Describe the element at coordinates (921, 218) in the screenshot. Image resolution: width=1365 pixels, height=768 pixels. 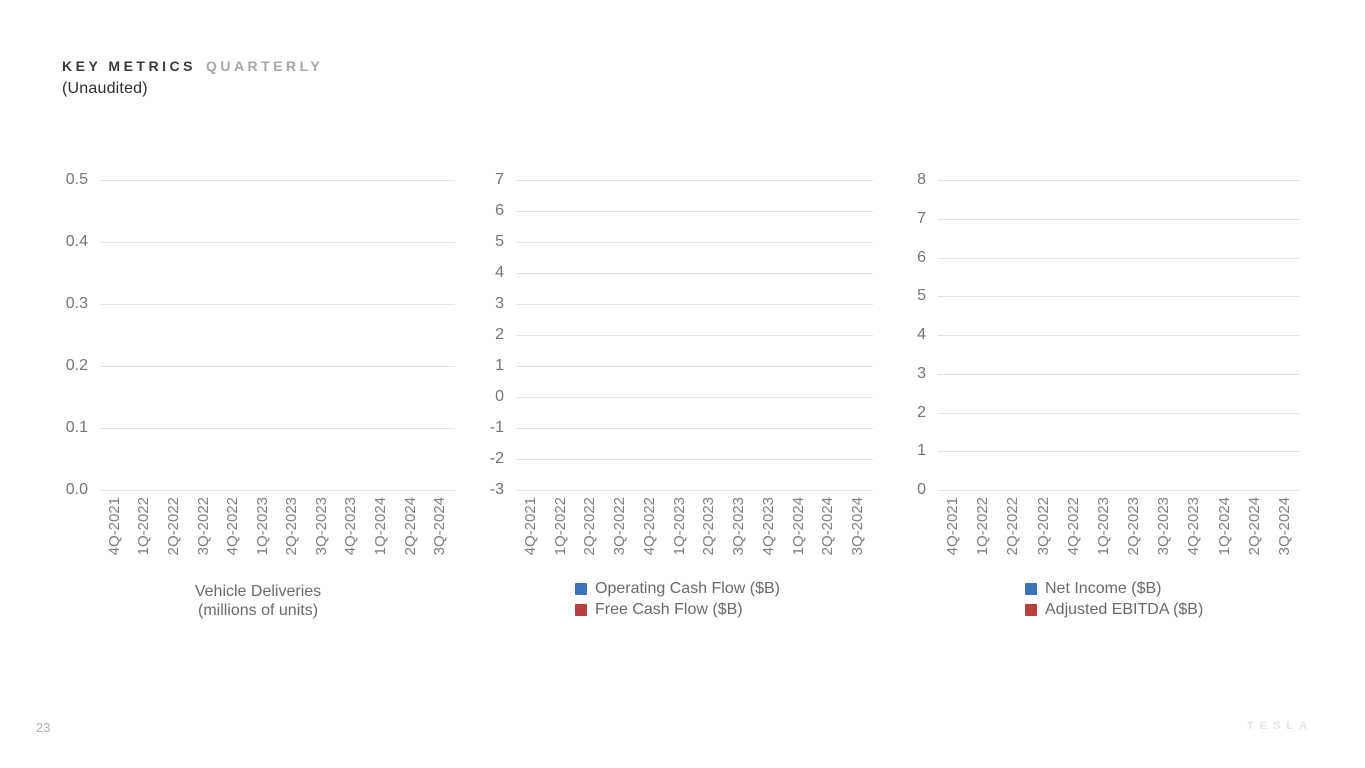
I see `y-tick-label: 7` at that location.